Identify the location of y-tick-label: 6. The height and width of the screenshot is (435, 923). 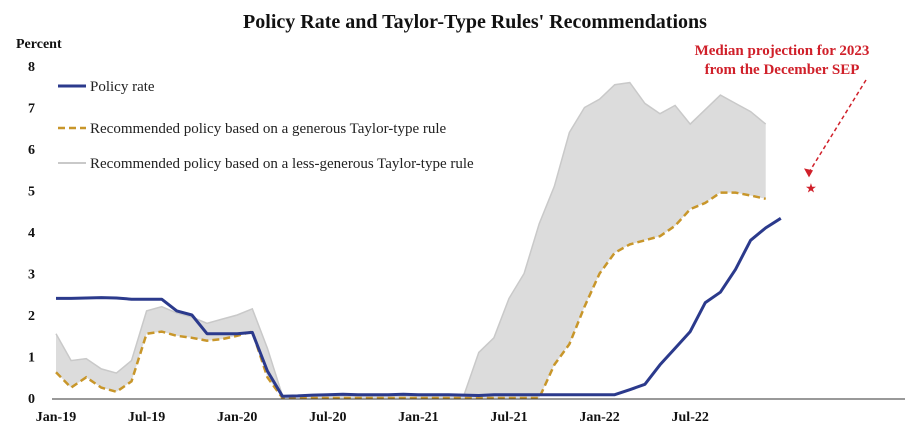
(31, 150).